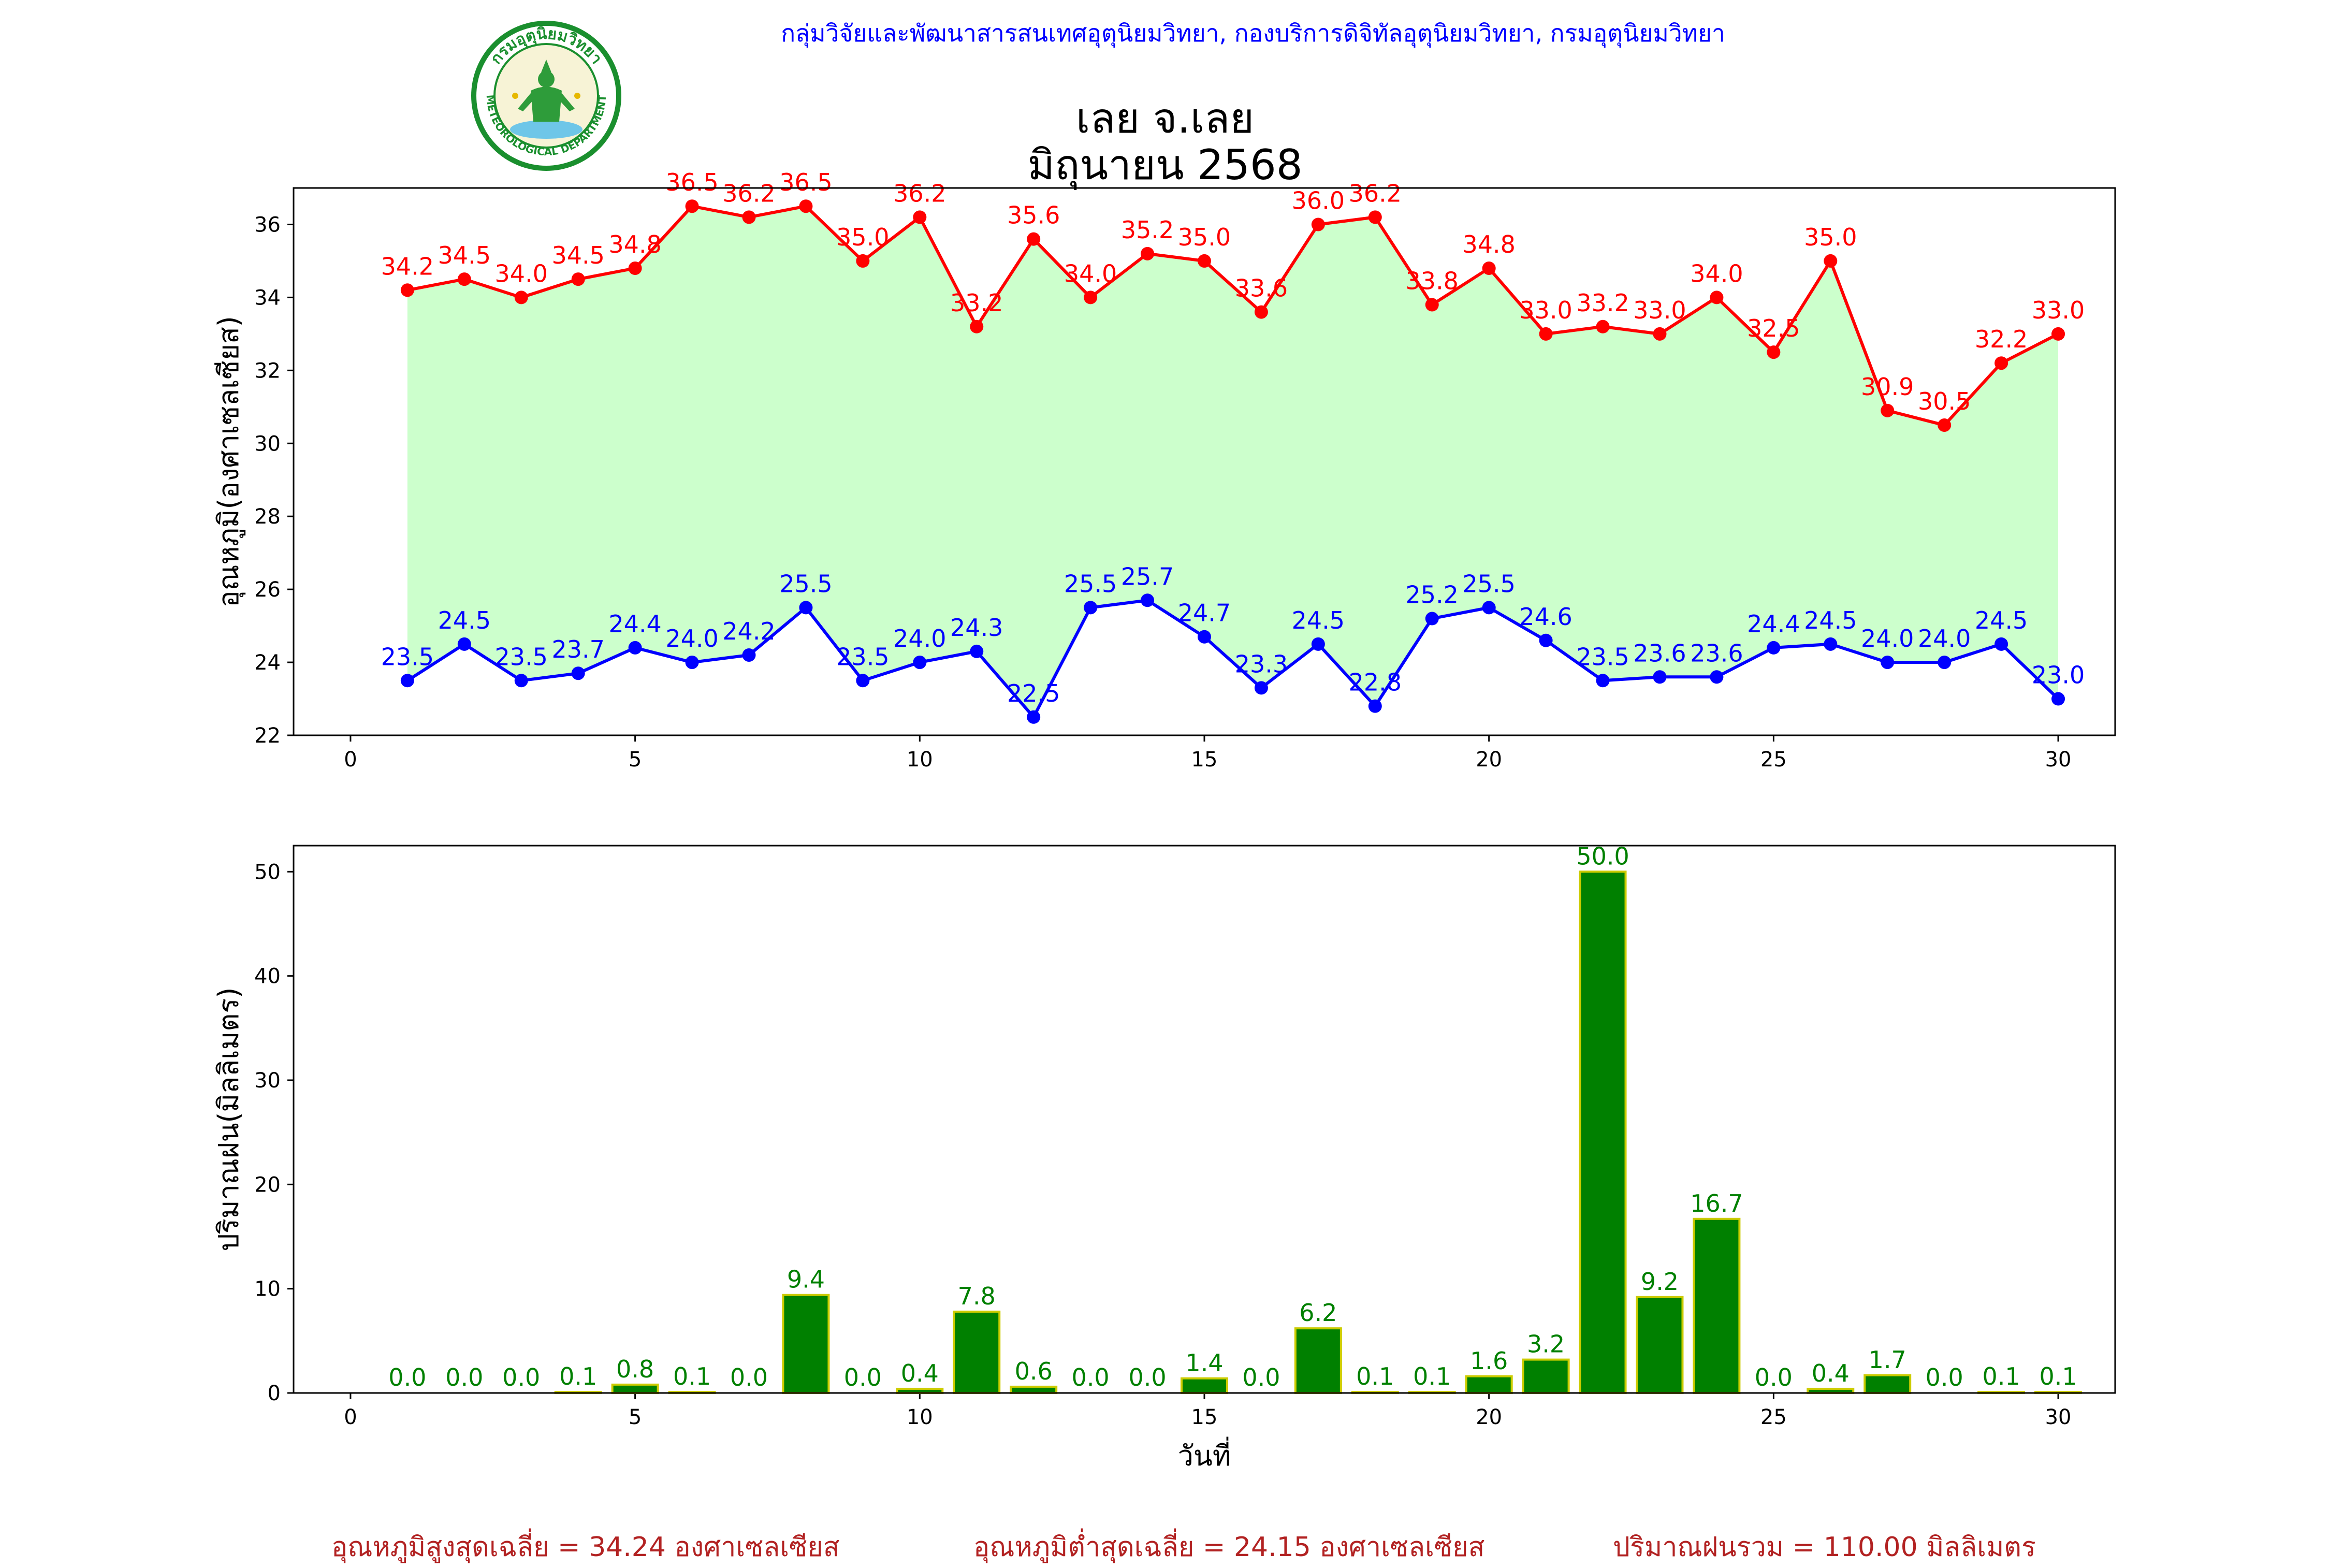  Describe the element at coordinates (1204, 1454) in the screenshot. I see `rainfall-x-axis-label: วันที่` at that location.